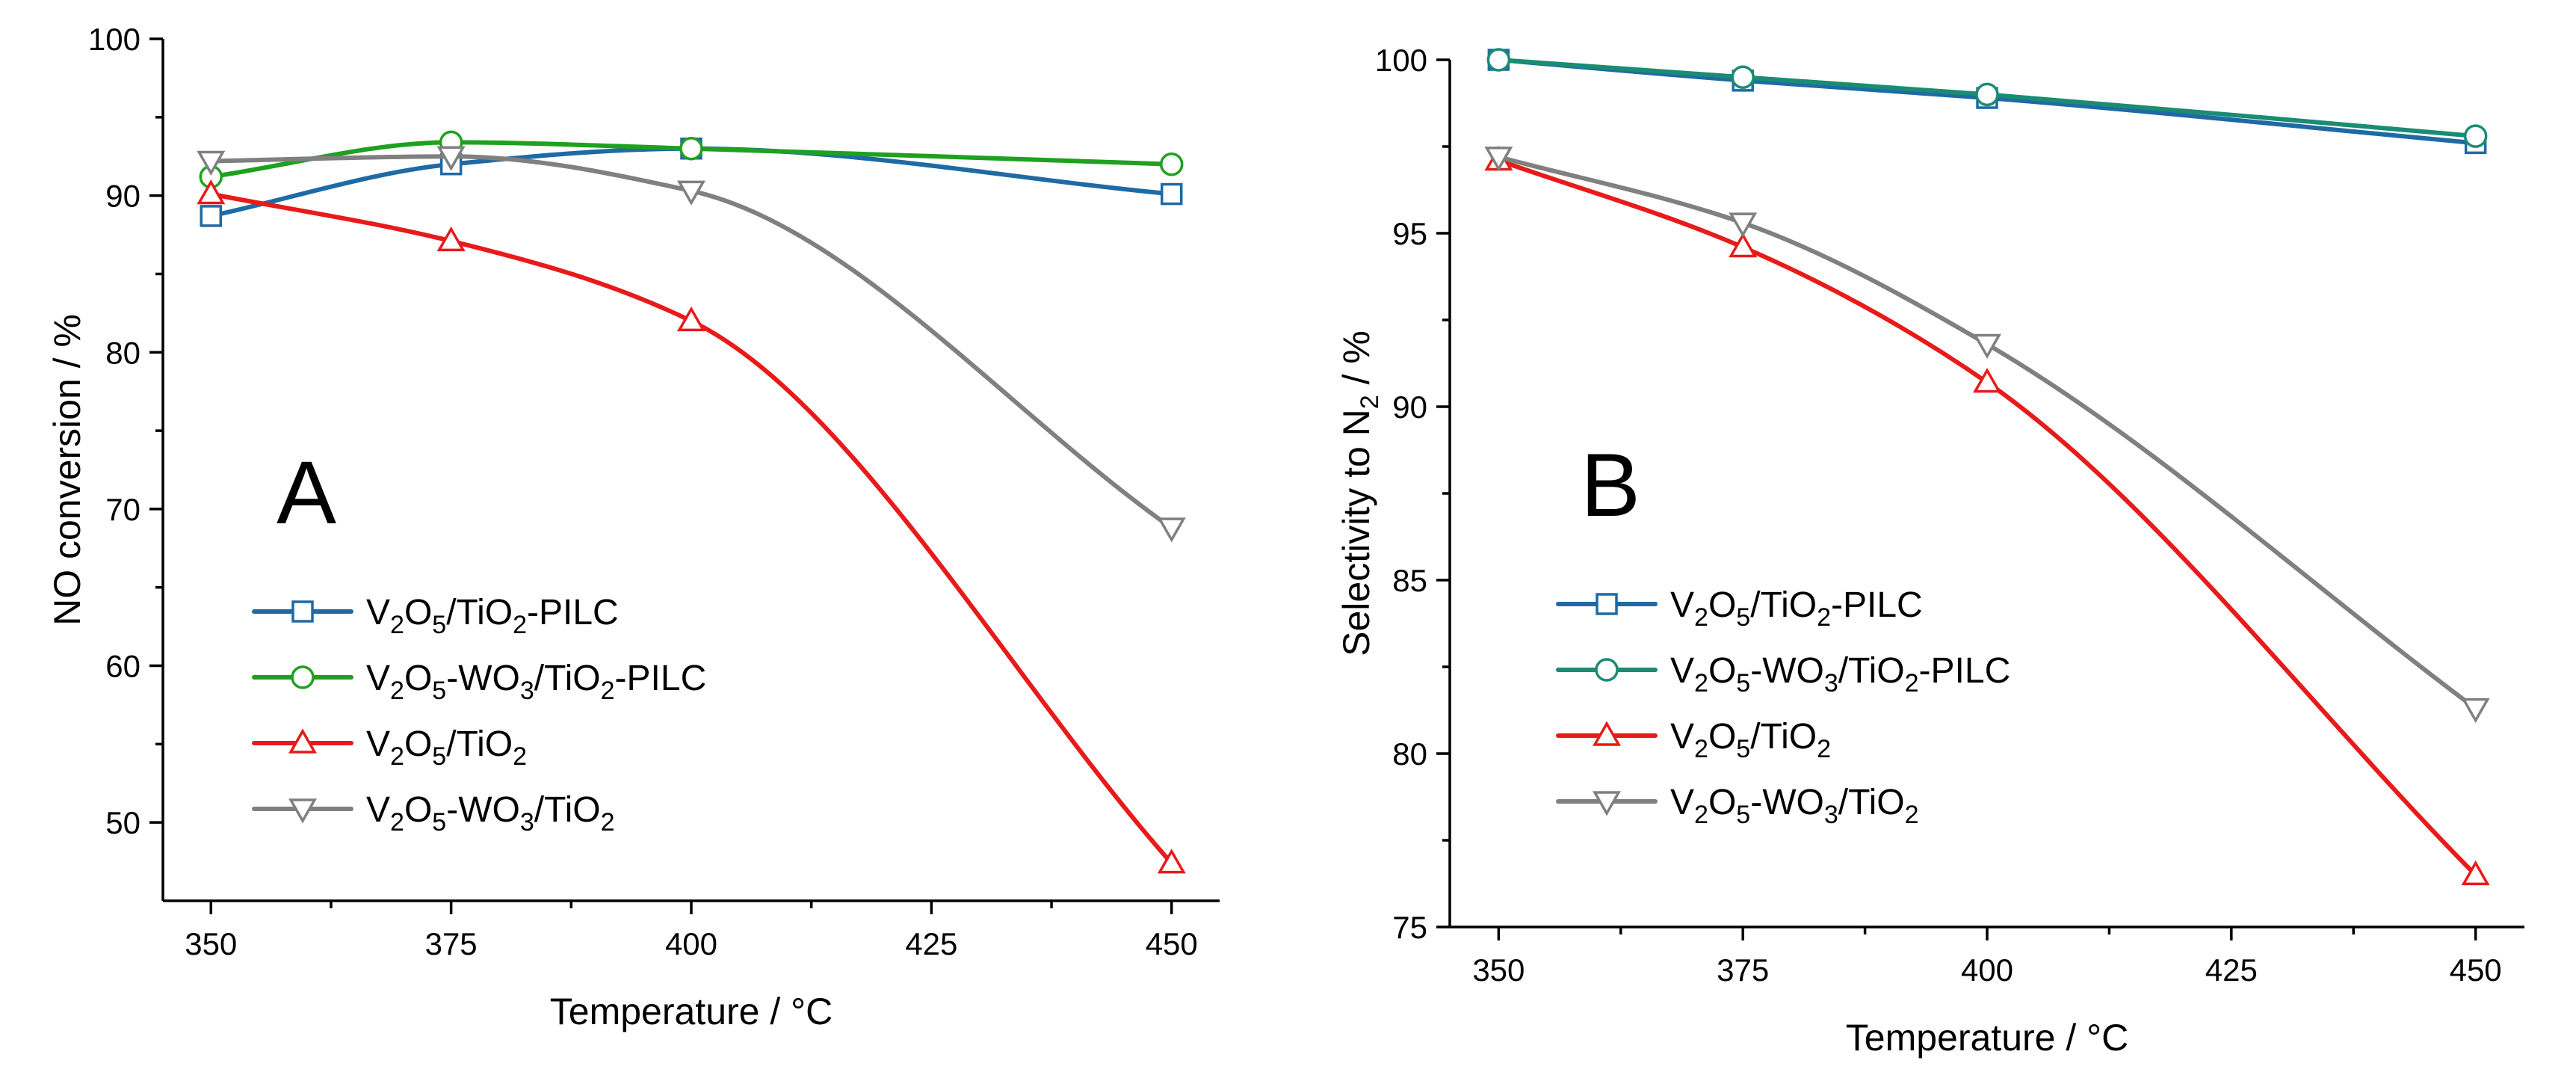 The image size is (2576, 1081). What do you see at coordinates (123, 510) in the screenshot?
I see `panel-a-y-tick-label: 70` at bounding box center [123, 510].